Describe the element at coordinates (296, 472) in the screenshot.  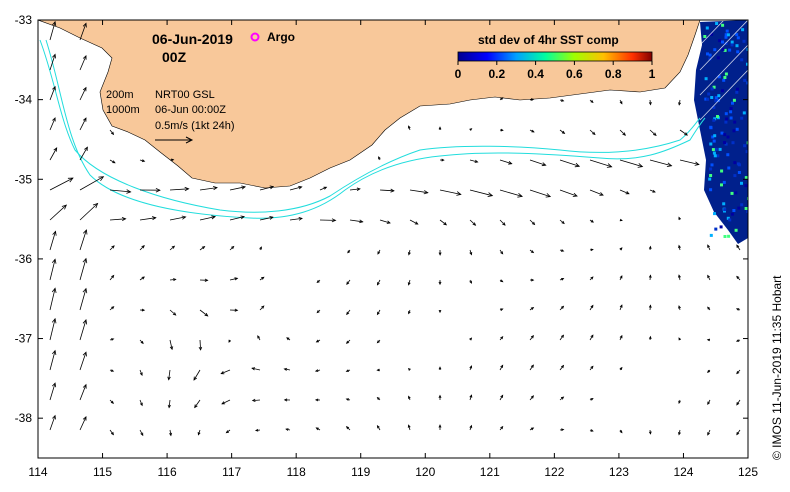
I see `lon-tick-label: 118` at that location.